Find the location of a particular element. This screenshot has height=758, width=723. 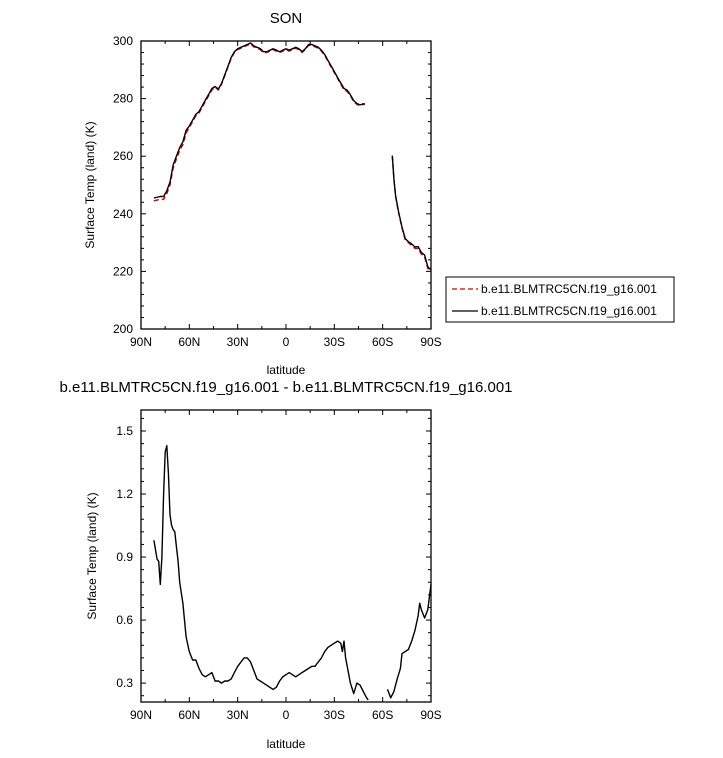

top-x-tick-label: 90S is located at coordinates (430, 342).